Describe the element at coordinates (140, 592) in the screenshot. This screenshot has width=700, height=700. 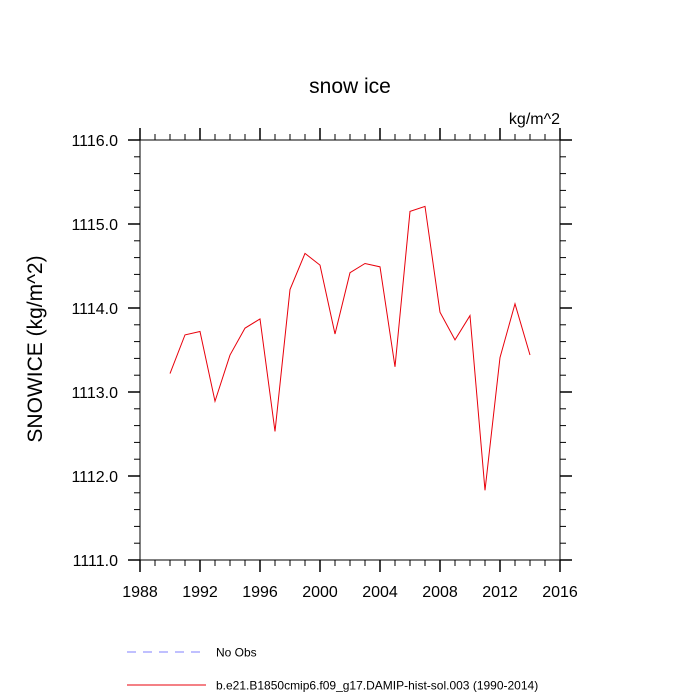
I see `x-tick-label: 1988` at that location.